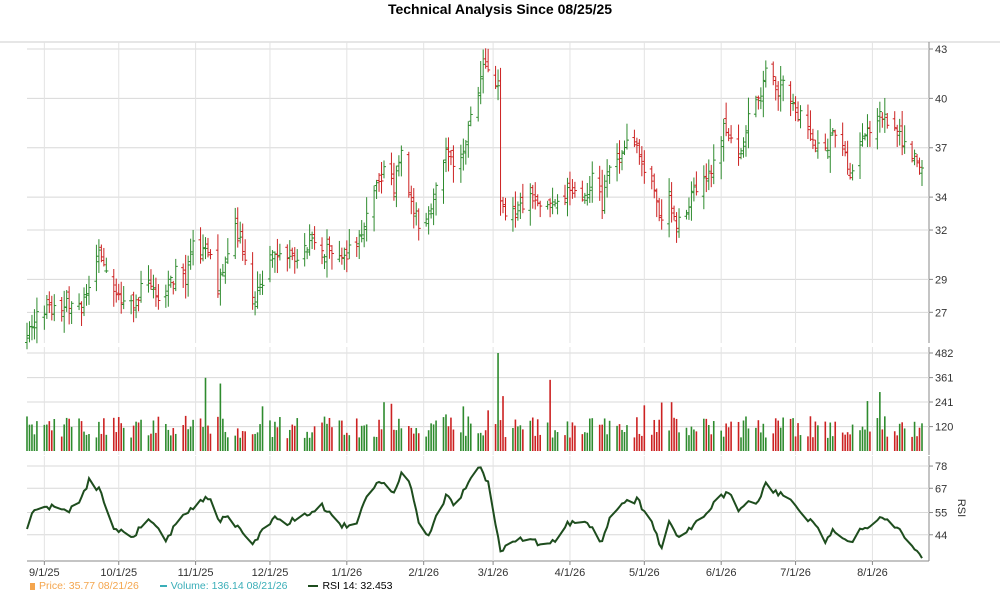 The width and height of the screenshot is (1000, 600). What do you see at coordinates (350, 586) in the screenshot?
I see `legend-rsi: RSI 14: 32.453` at bounding box center [350, 586].